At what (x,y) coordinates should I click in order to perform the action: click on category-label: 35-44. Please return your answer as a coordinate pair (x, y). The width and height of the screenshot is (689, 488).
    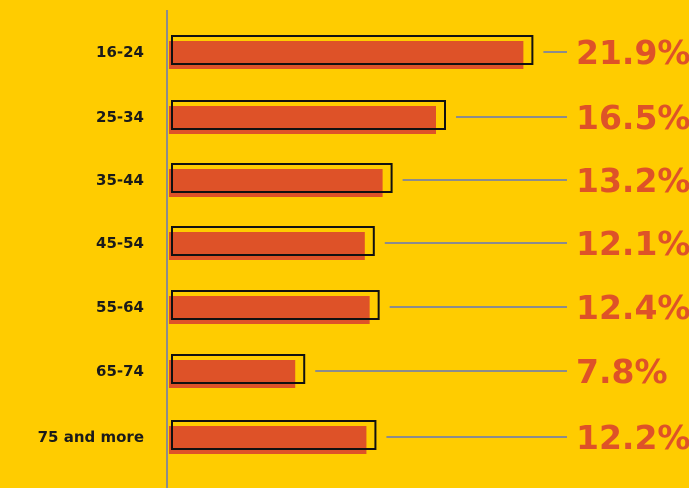
    Looking at the image, I should click on (120, 180).